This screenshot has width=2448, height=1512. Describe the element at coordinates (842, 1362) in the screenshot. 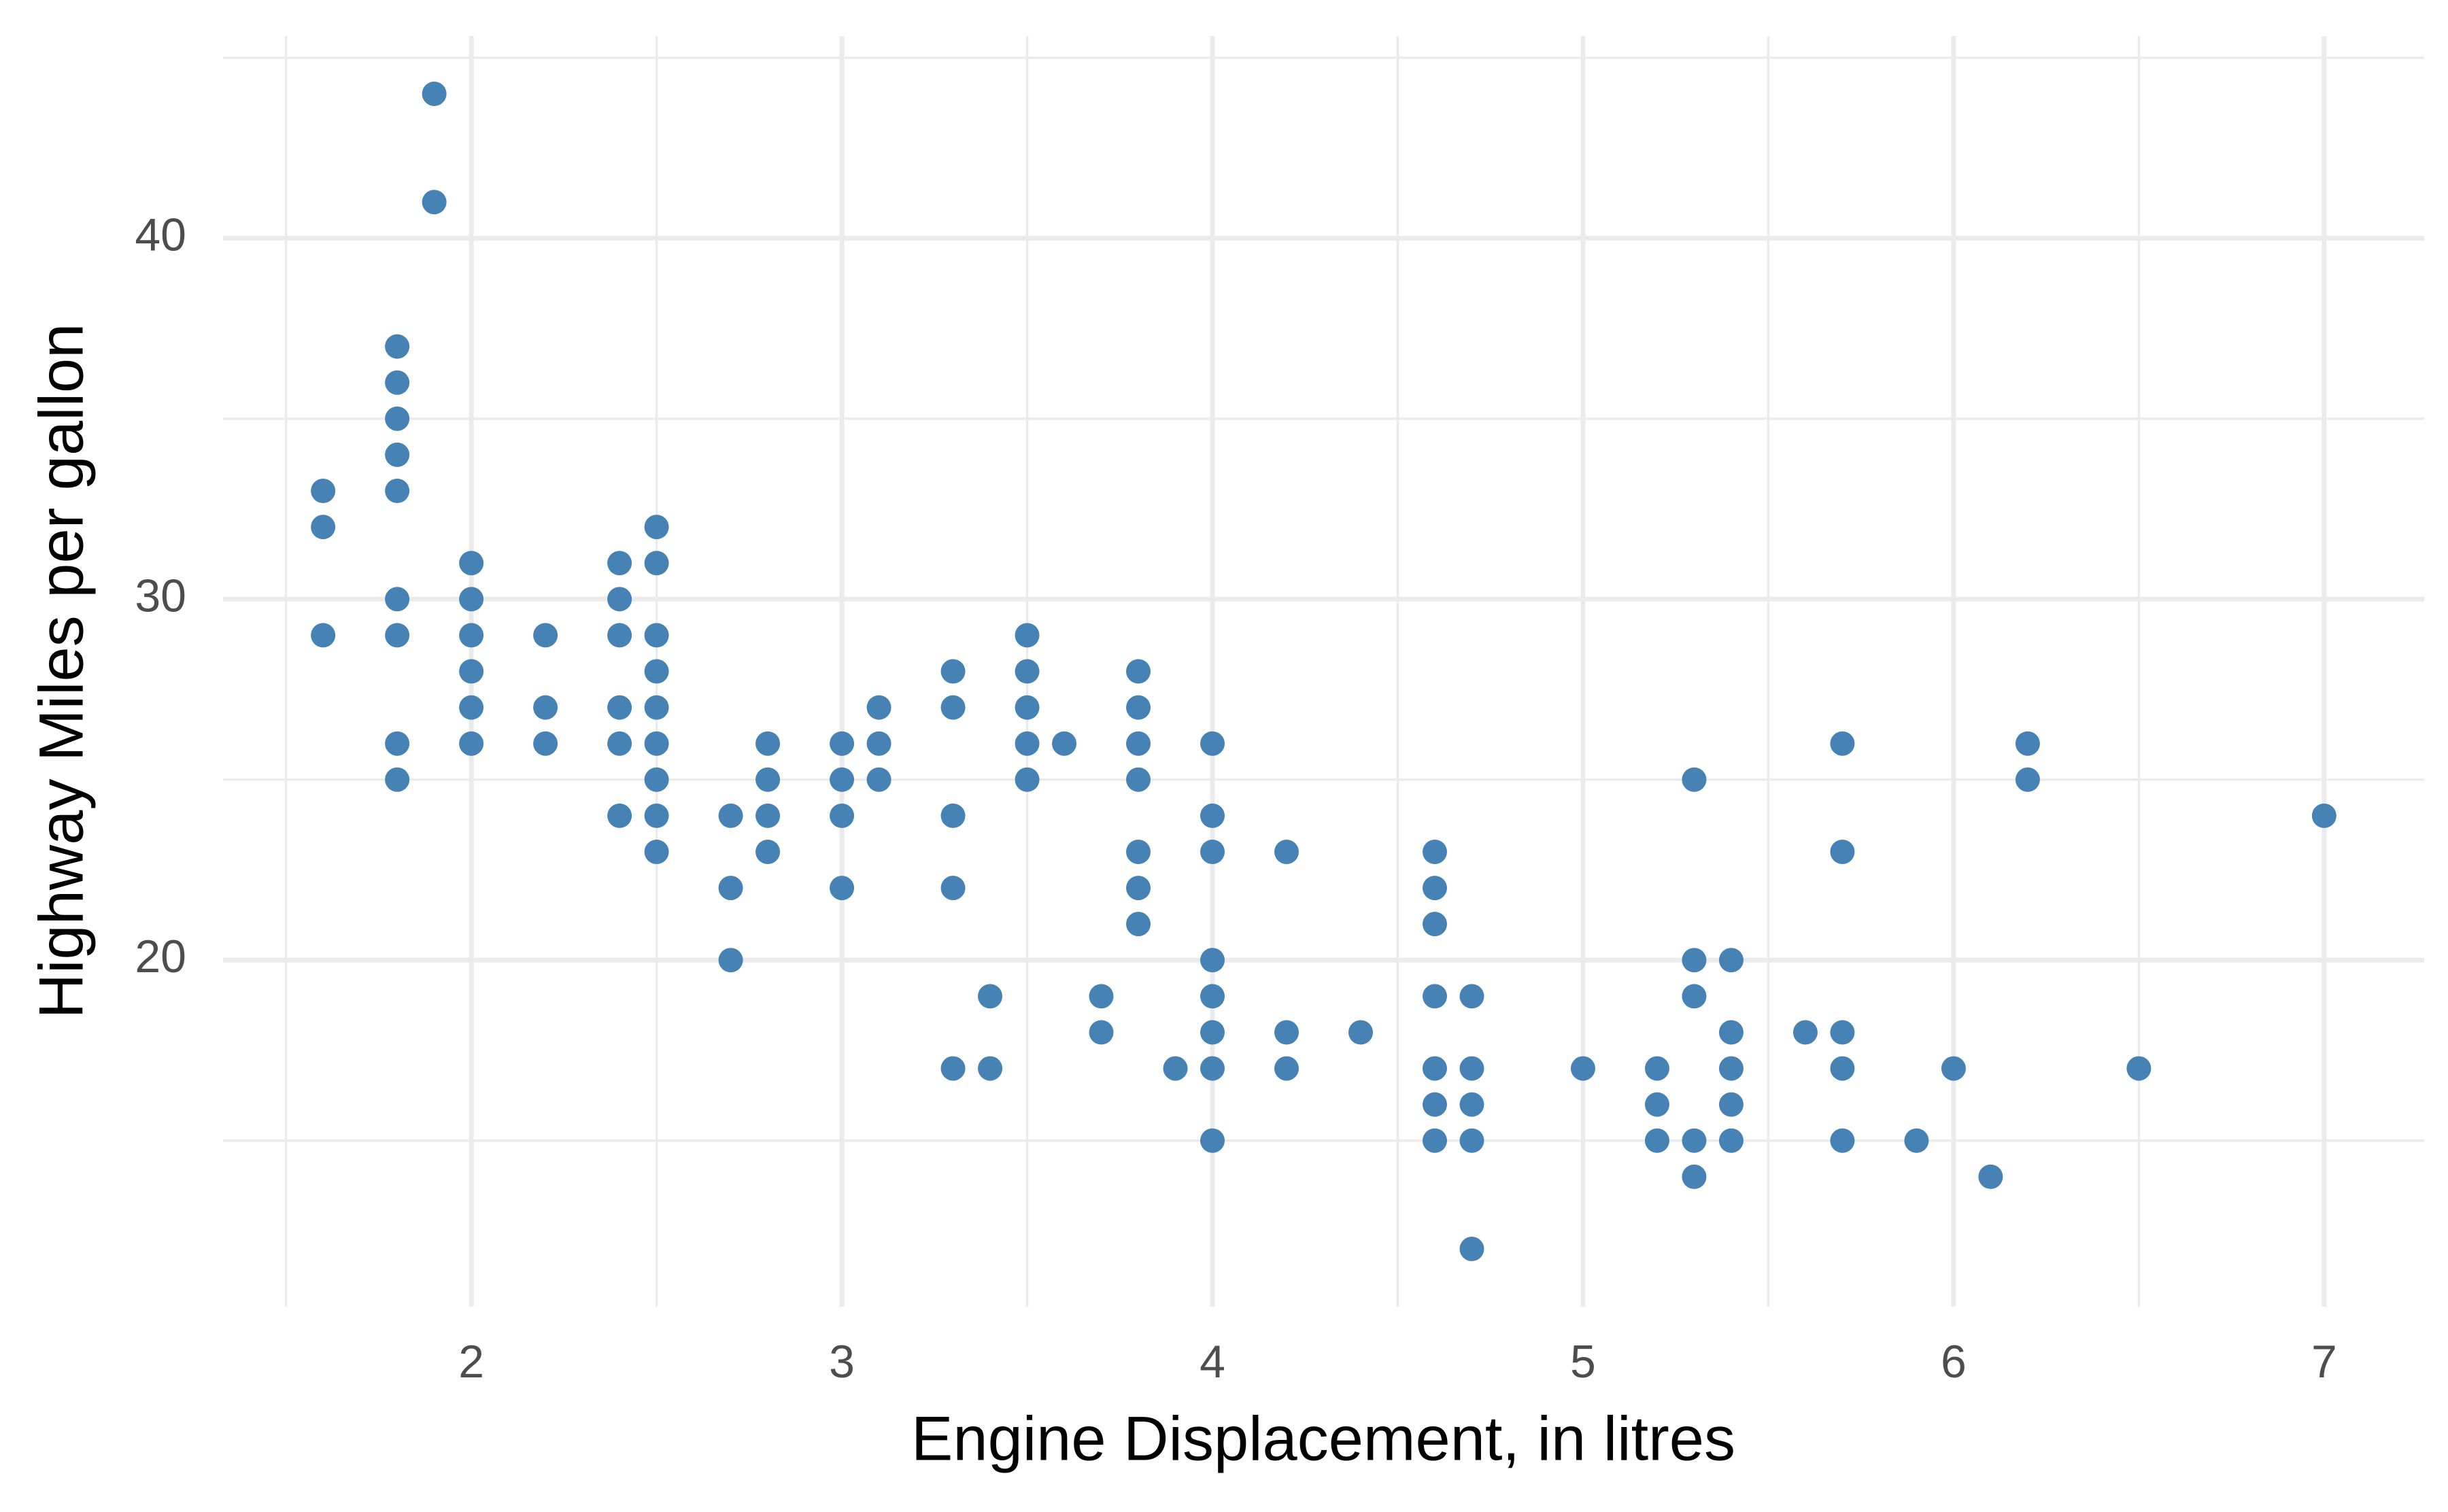

I see `x-tick-label: 3` at that location.